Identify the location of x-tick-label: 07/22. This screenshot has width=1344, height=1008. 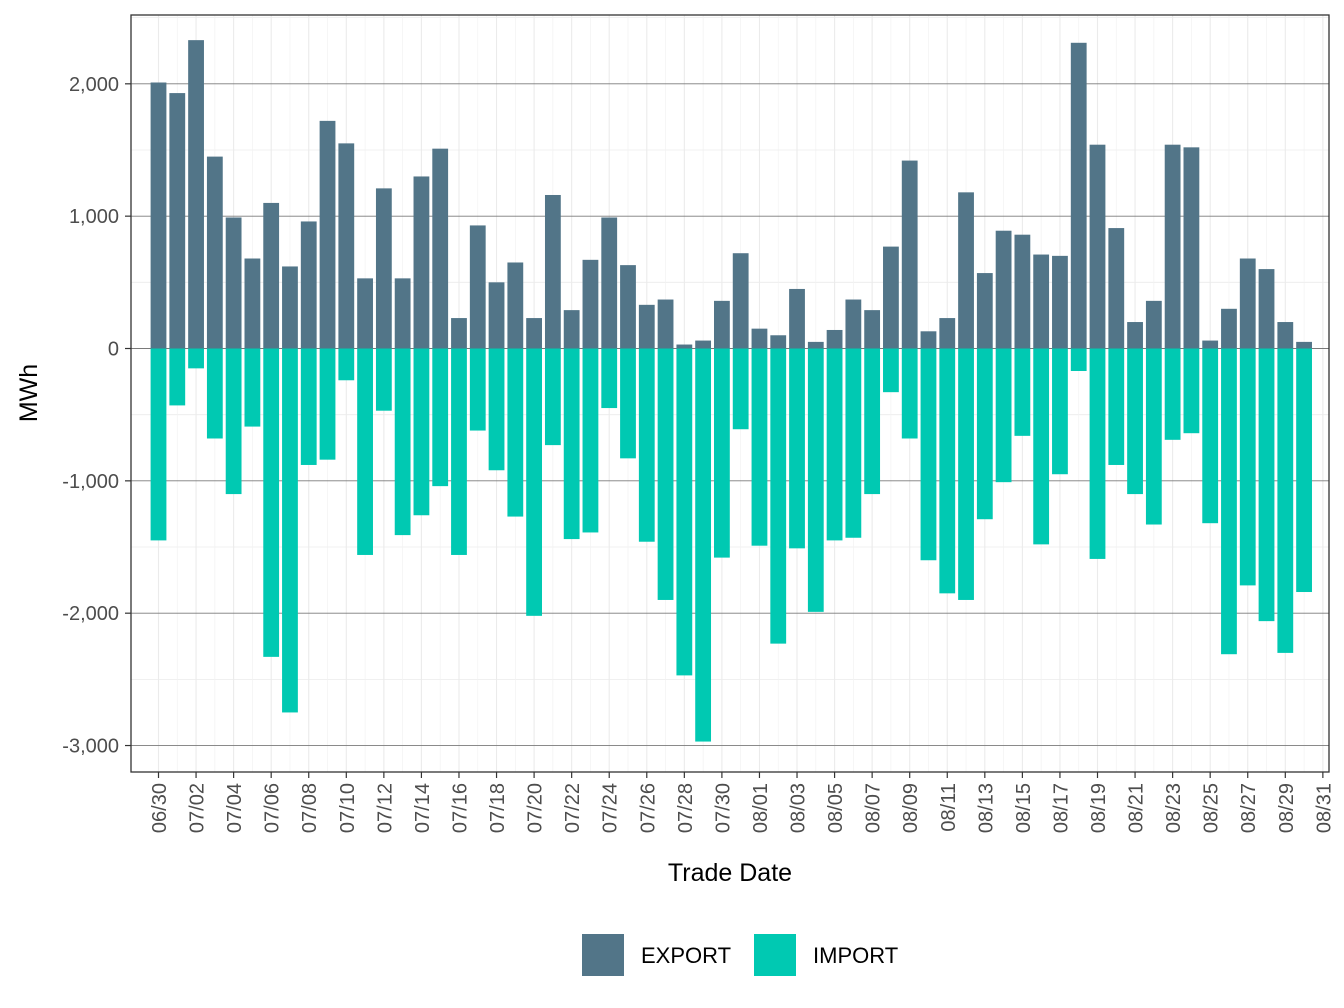
(573, 808).